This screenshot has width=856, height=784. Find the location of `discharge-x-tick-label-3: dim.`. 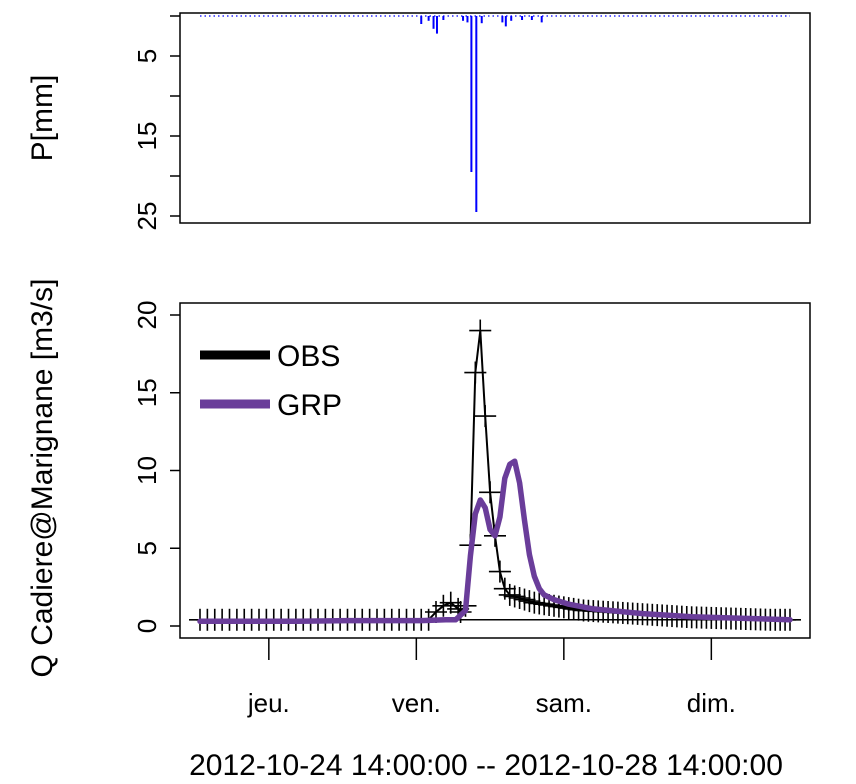

discharge-x-tick-label-3: dim. is located at coordinates (711, 703).